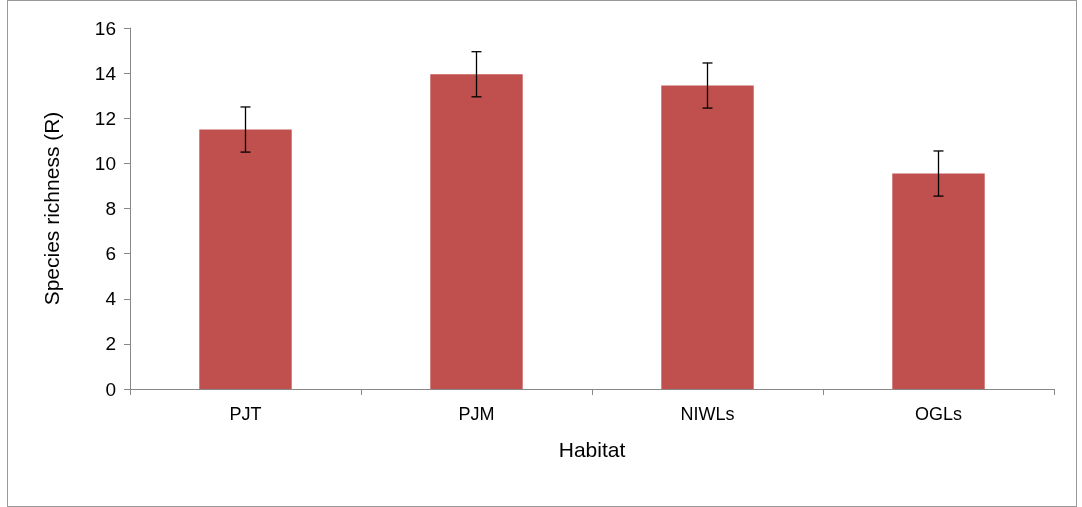  I want to click on y-tick-label: 12, so click(105, 118).